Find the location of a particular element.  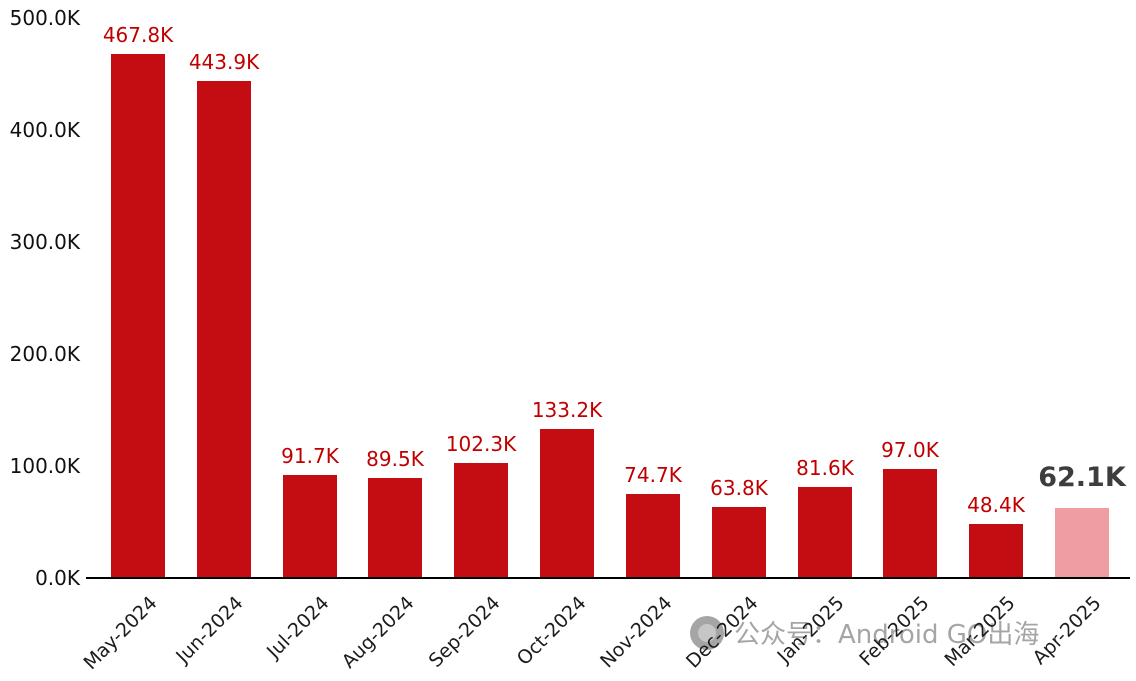

watermark: 公众号：Android GO出海 is located at coordinates (864, 632).